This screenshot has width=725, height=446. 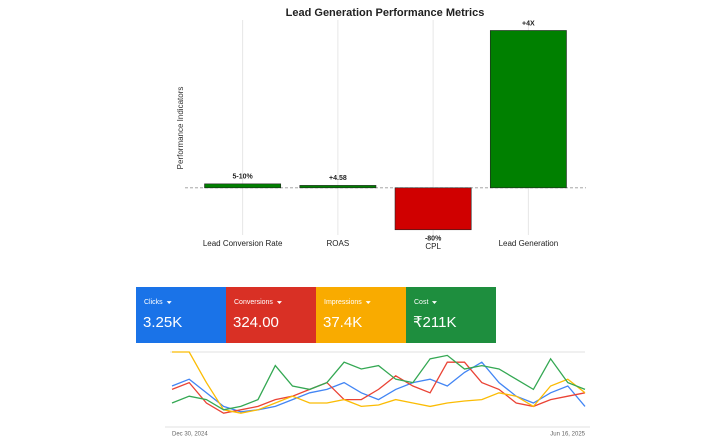 What do you see at coordinates (343, 302) in the screenshot?
I see `scorecard-label: Impressions` at bounding box center [343, 302].